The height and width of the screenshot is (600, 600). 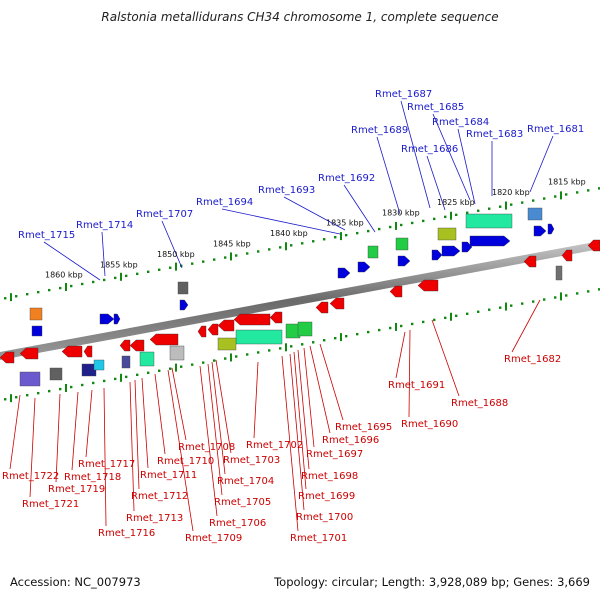 What do you see at coordinates (329, 476) in the screenshot?
I see `gene-label-rmet_1698: Rmet_1698` at bounding box center [329, 476].